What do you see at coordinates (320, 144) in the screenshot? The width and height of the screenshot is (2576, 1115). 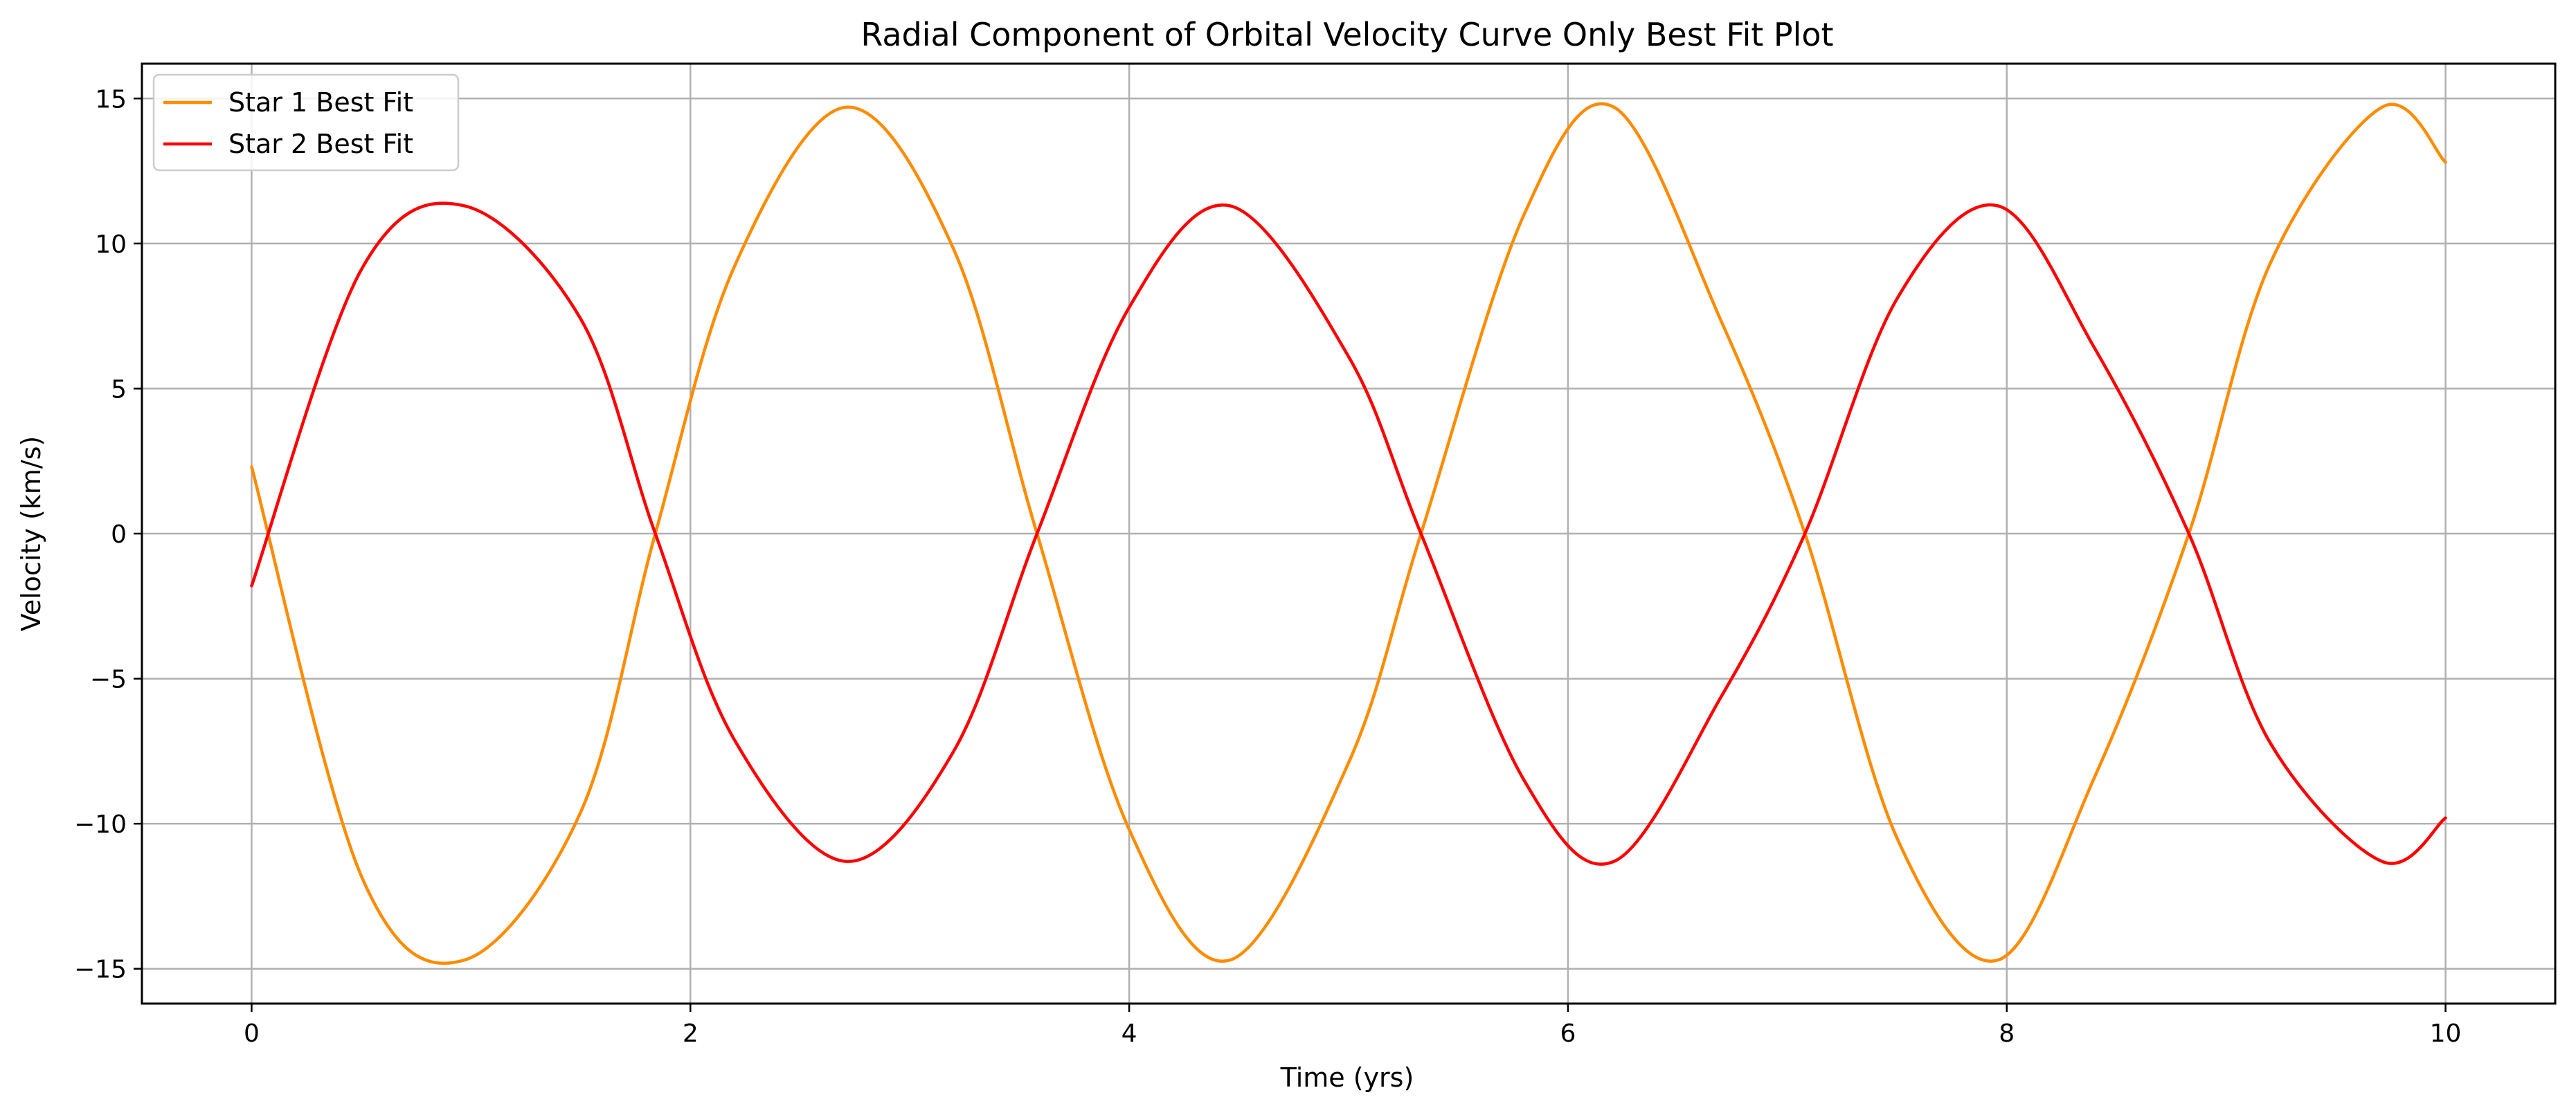 I see `legend-label: Star 2 Best Fit` at bounding box center [320, 144].